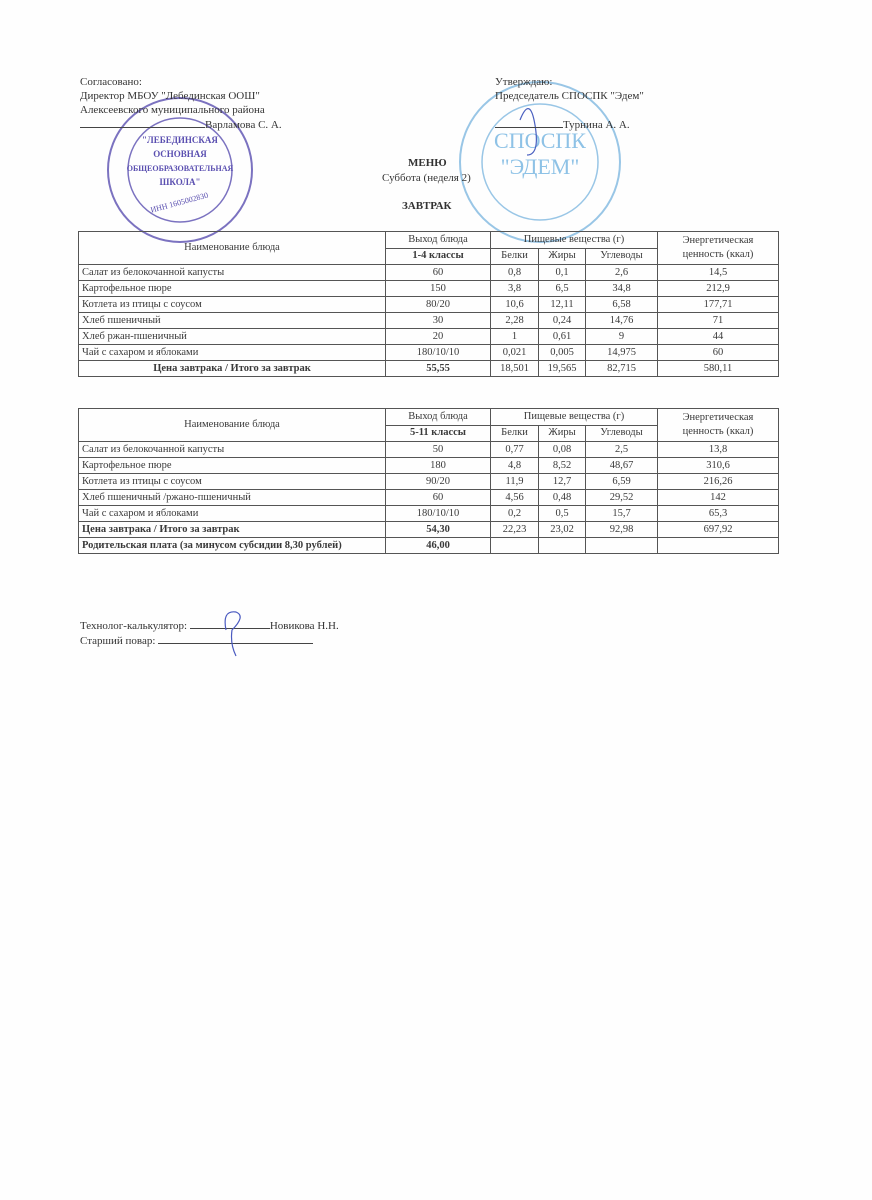 The image size is (872, 1200). Describe the element at coordinates (514, 368) in the screenshot. I see `total-row-dish-protein: 18,501` at that location.